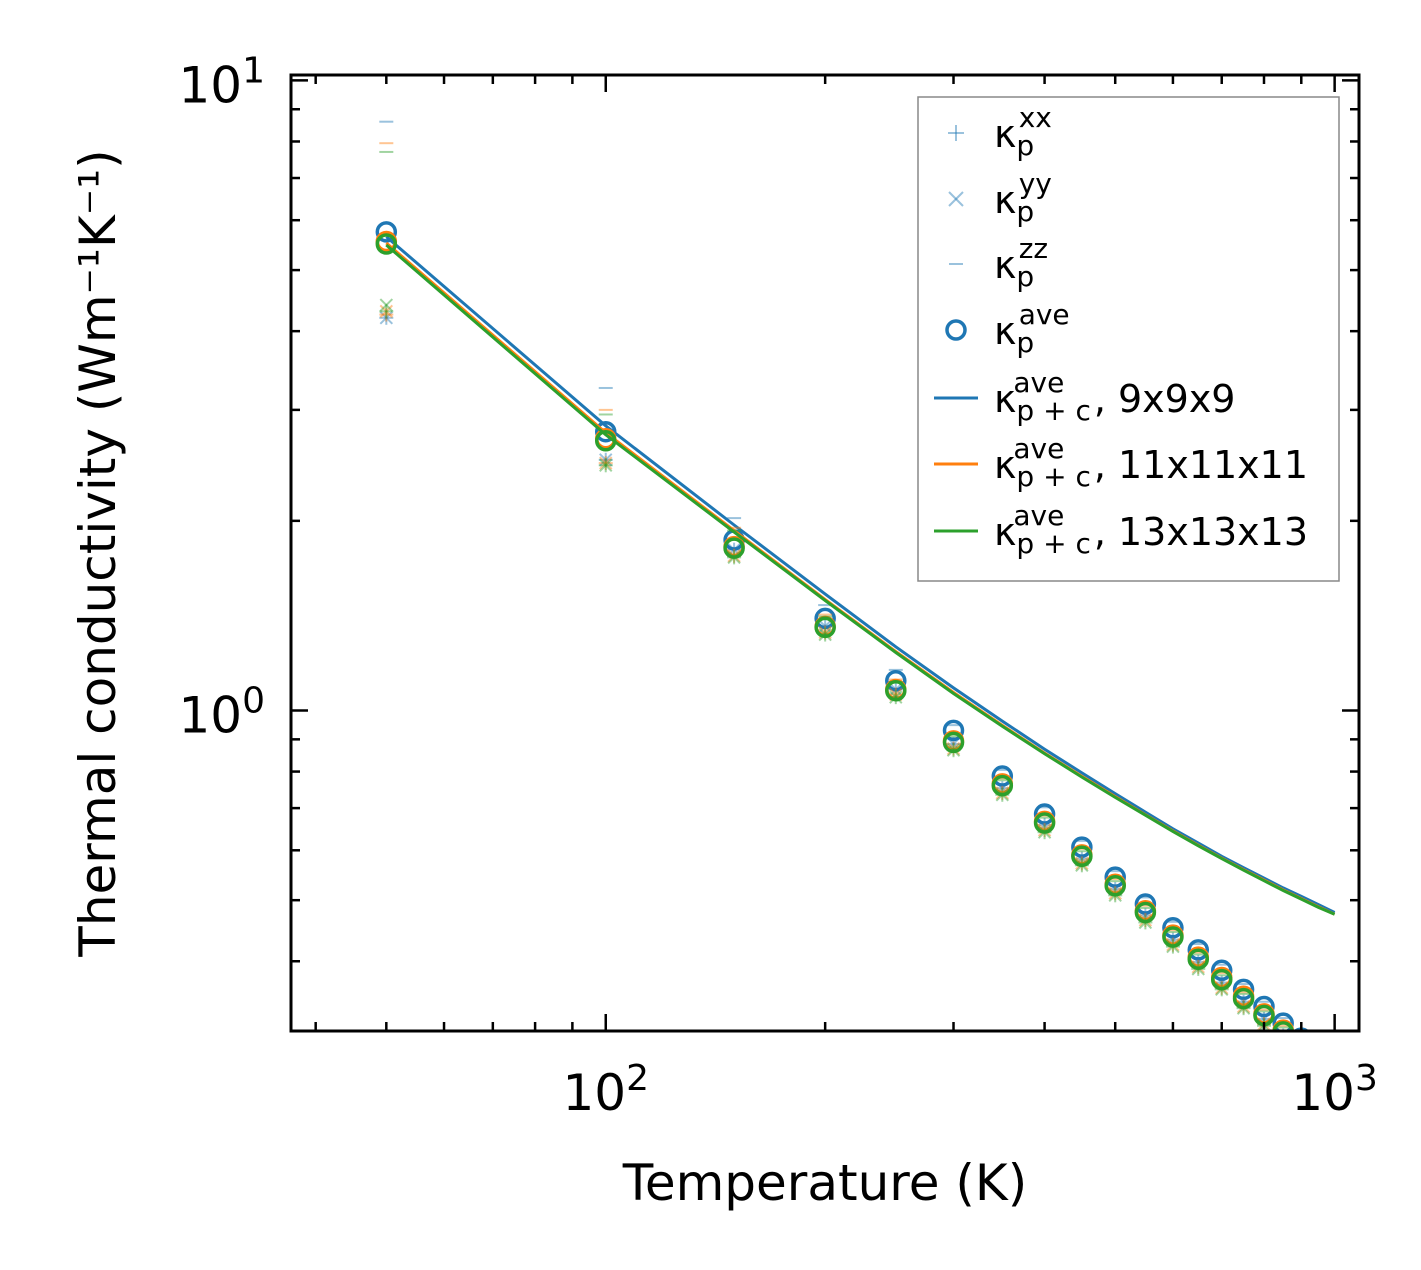 Image resolution: width=1421 pixels, height=1270 pixels. Describe the element at coordinates (1201, 532) in the screenshot. I see `legend-suffix: , 13x13x13` at that location.